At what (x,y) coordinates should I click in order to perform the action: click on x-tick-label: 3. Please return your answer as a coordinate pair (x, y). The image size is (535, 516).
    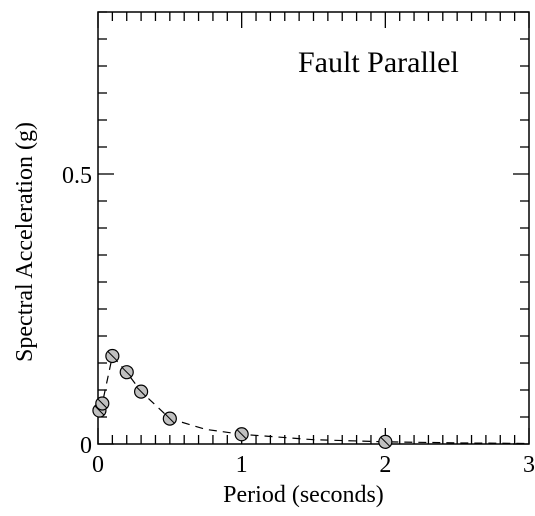
    Looking at the image, I should click on (529, 465).